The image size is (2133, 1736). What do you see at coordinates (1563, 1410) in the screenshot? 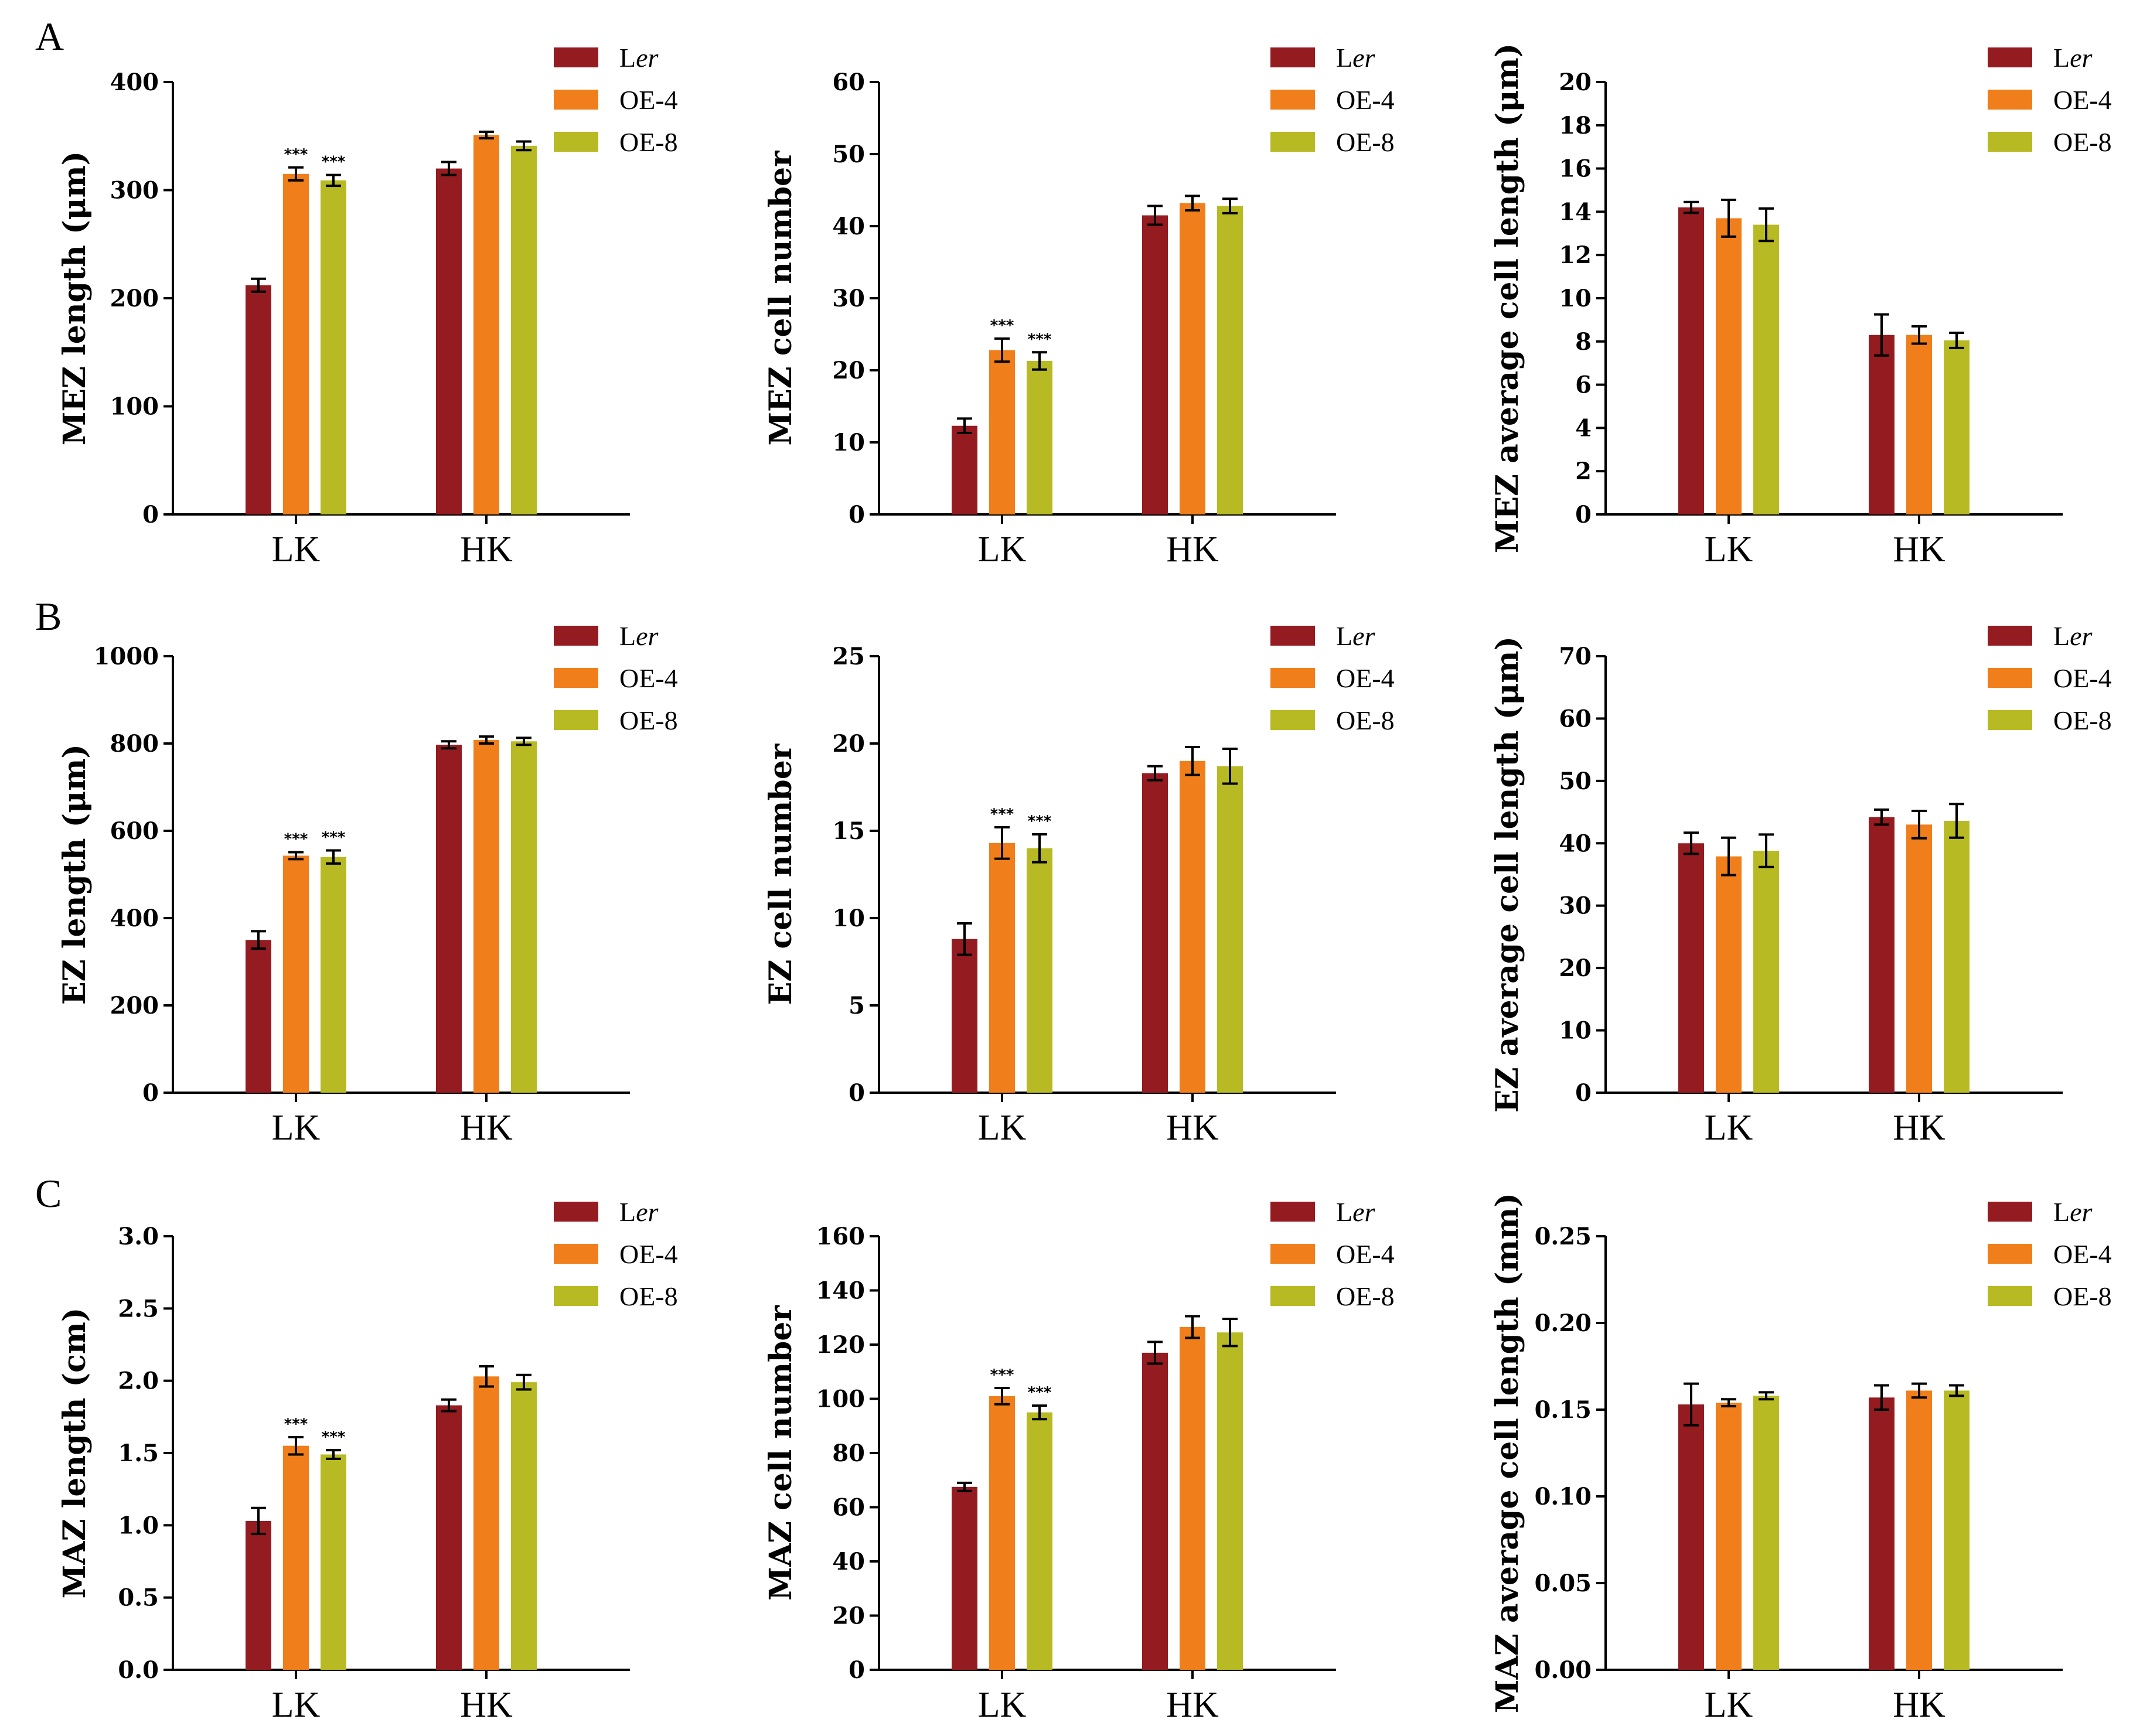
I see `y-tick-label: 0.15` at bounding box center [1563, 1410].